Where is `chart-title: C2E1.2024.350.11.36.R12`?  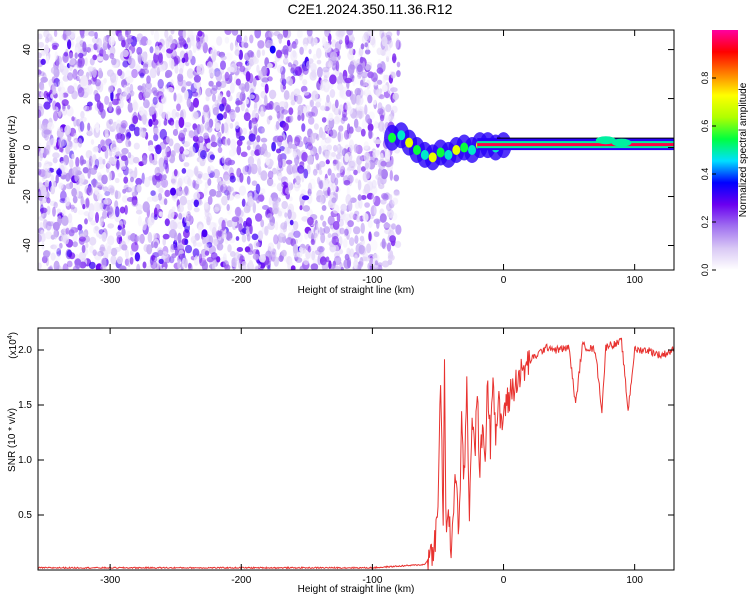
chart-title: C2E1.2024.350.11.36.R12 is located at coordinates (370, 9).